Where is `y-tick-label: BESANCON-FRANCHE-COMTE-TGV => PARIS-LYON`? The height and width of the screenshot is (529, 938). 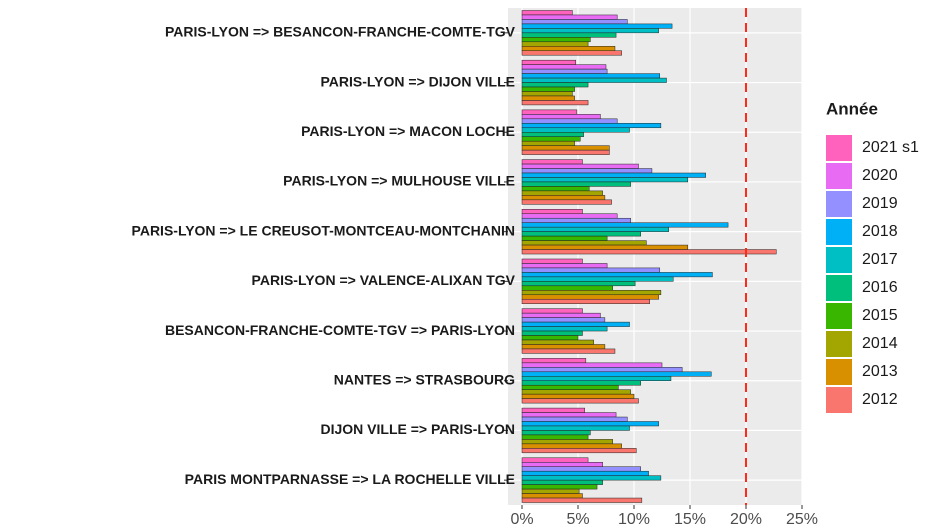 y-tick-label: BESANCON-FRANCHE-COMTE-TGV => PARIS-LYON is located at coordinates (340, 330).